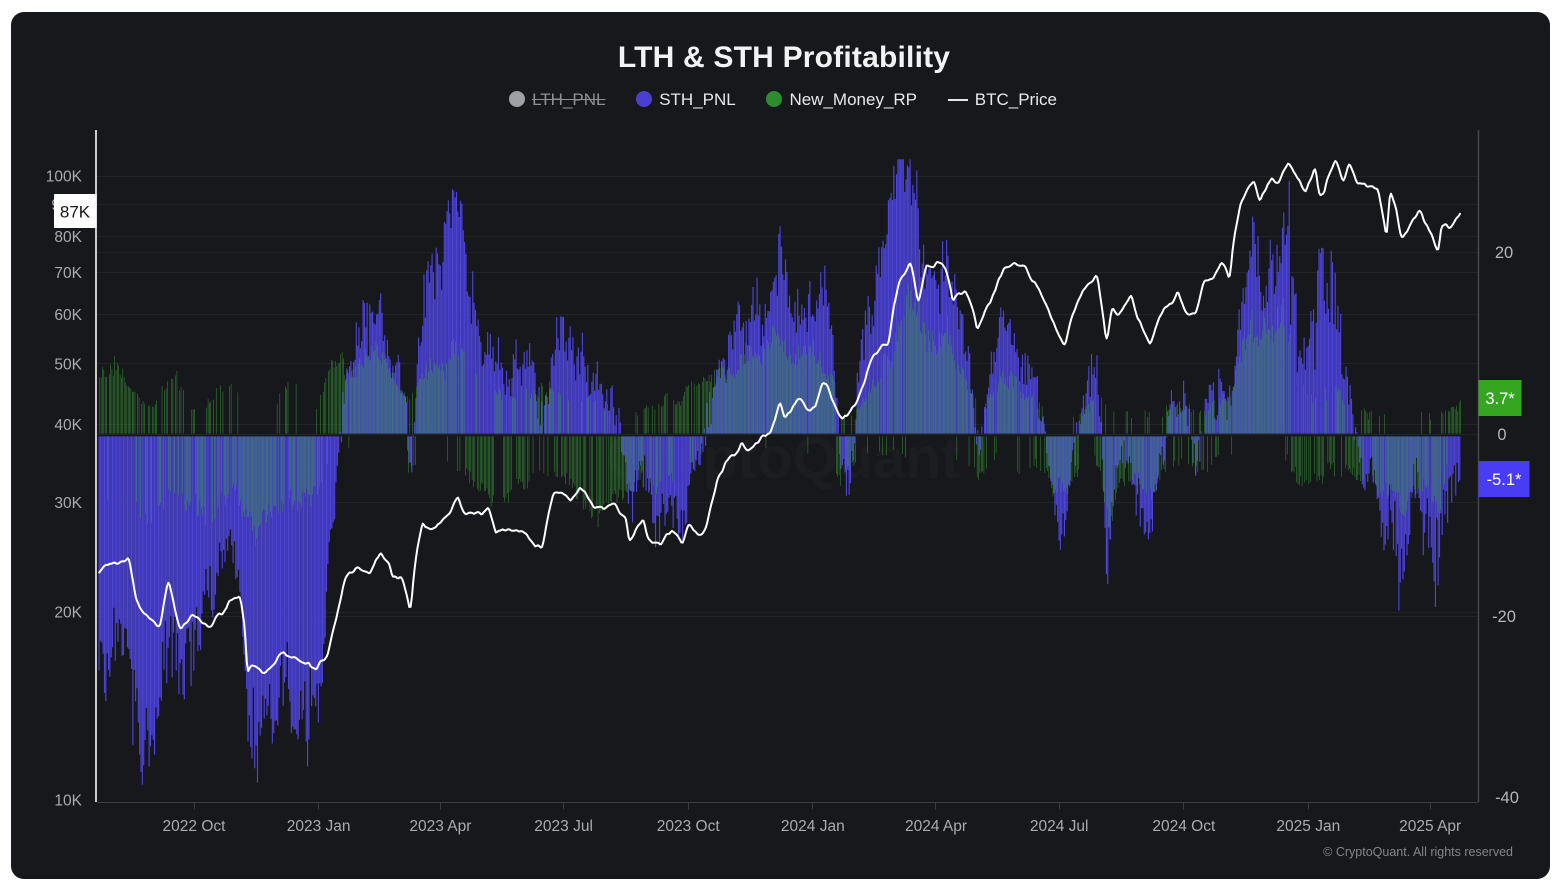 The image size is (1568, 885). I want to click on svg-text: 20K, so click(68, 613).